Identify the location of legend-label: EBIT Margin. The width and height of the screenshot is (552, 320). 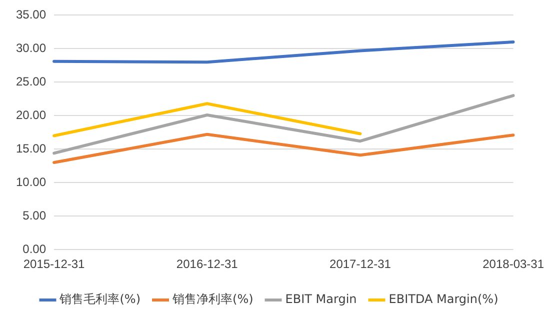
(321, 299).